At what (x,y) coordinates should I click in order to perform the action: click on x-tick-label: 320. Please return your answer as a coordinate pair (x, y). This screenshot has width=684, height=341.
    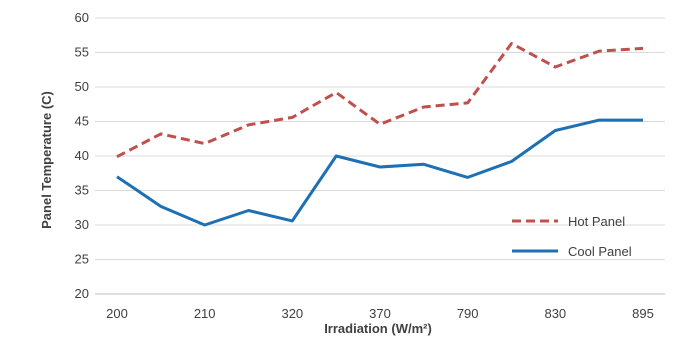
    Looking at the image, I should click on (292, 313).